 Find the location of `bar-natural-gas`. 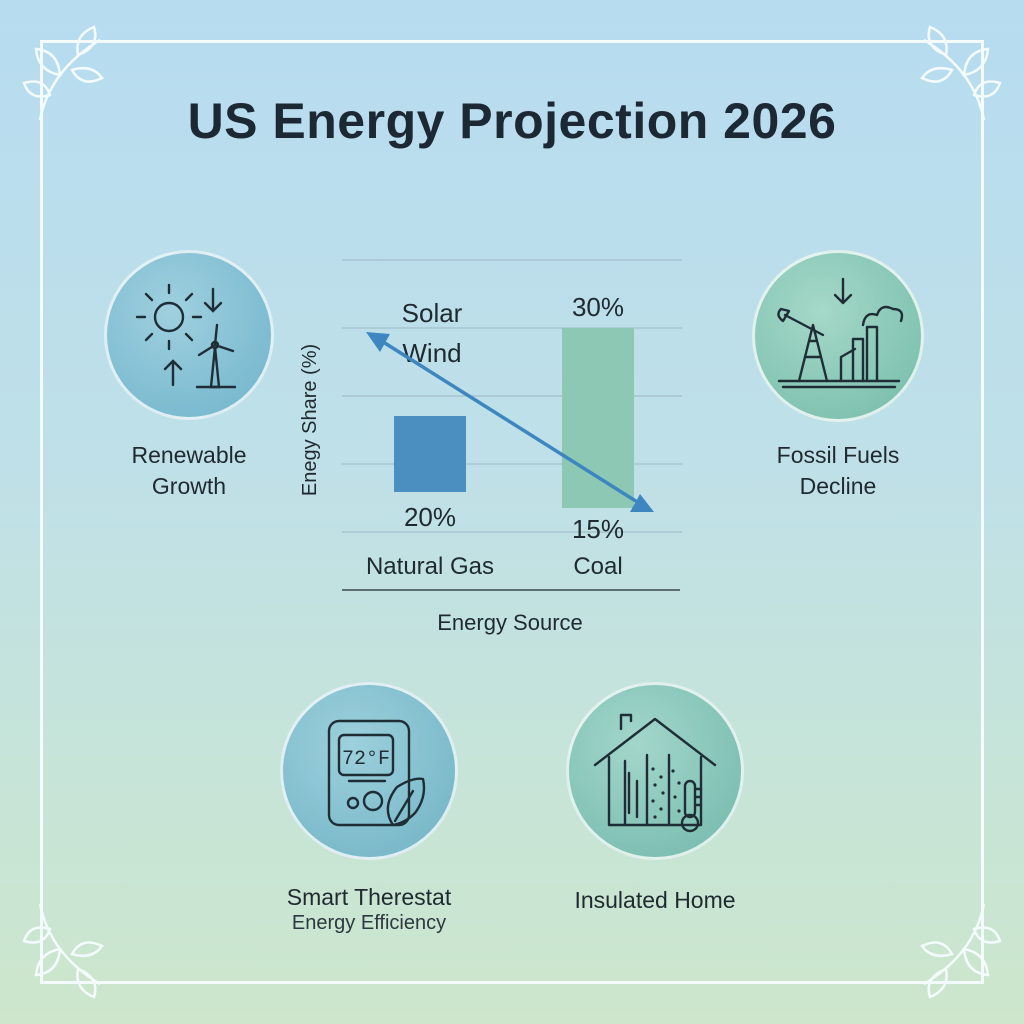

bar-natural-gas is located at coordinates (430, 454).